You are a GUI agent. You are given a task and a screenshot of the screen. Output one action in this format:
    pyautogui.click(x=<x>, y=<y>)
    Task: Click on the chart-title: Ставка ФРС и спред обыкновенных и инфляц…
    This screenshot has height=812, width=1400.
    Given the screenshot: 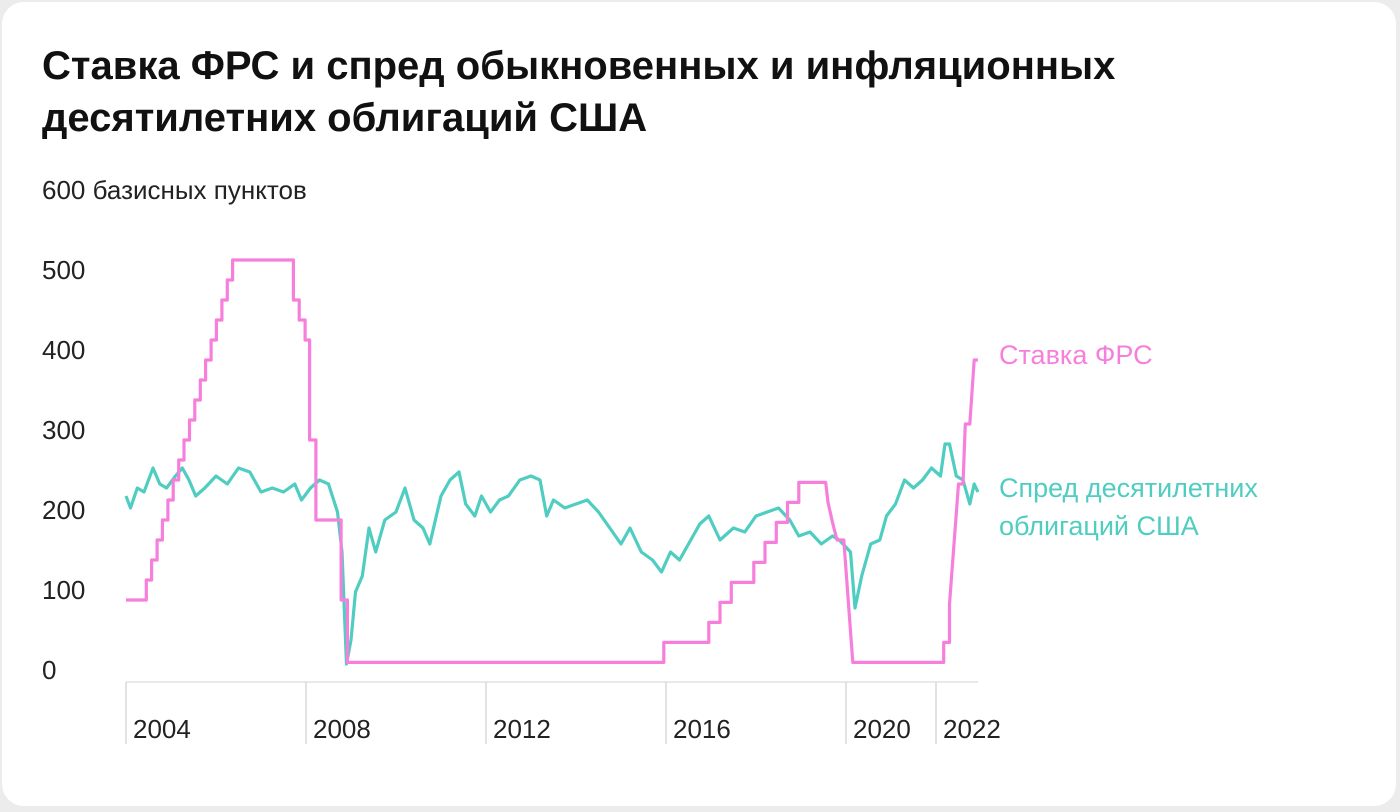 What is the action you would take?
    pyautogui.click(x=579, y=92)
    